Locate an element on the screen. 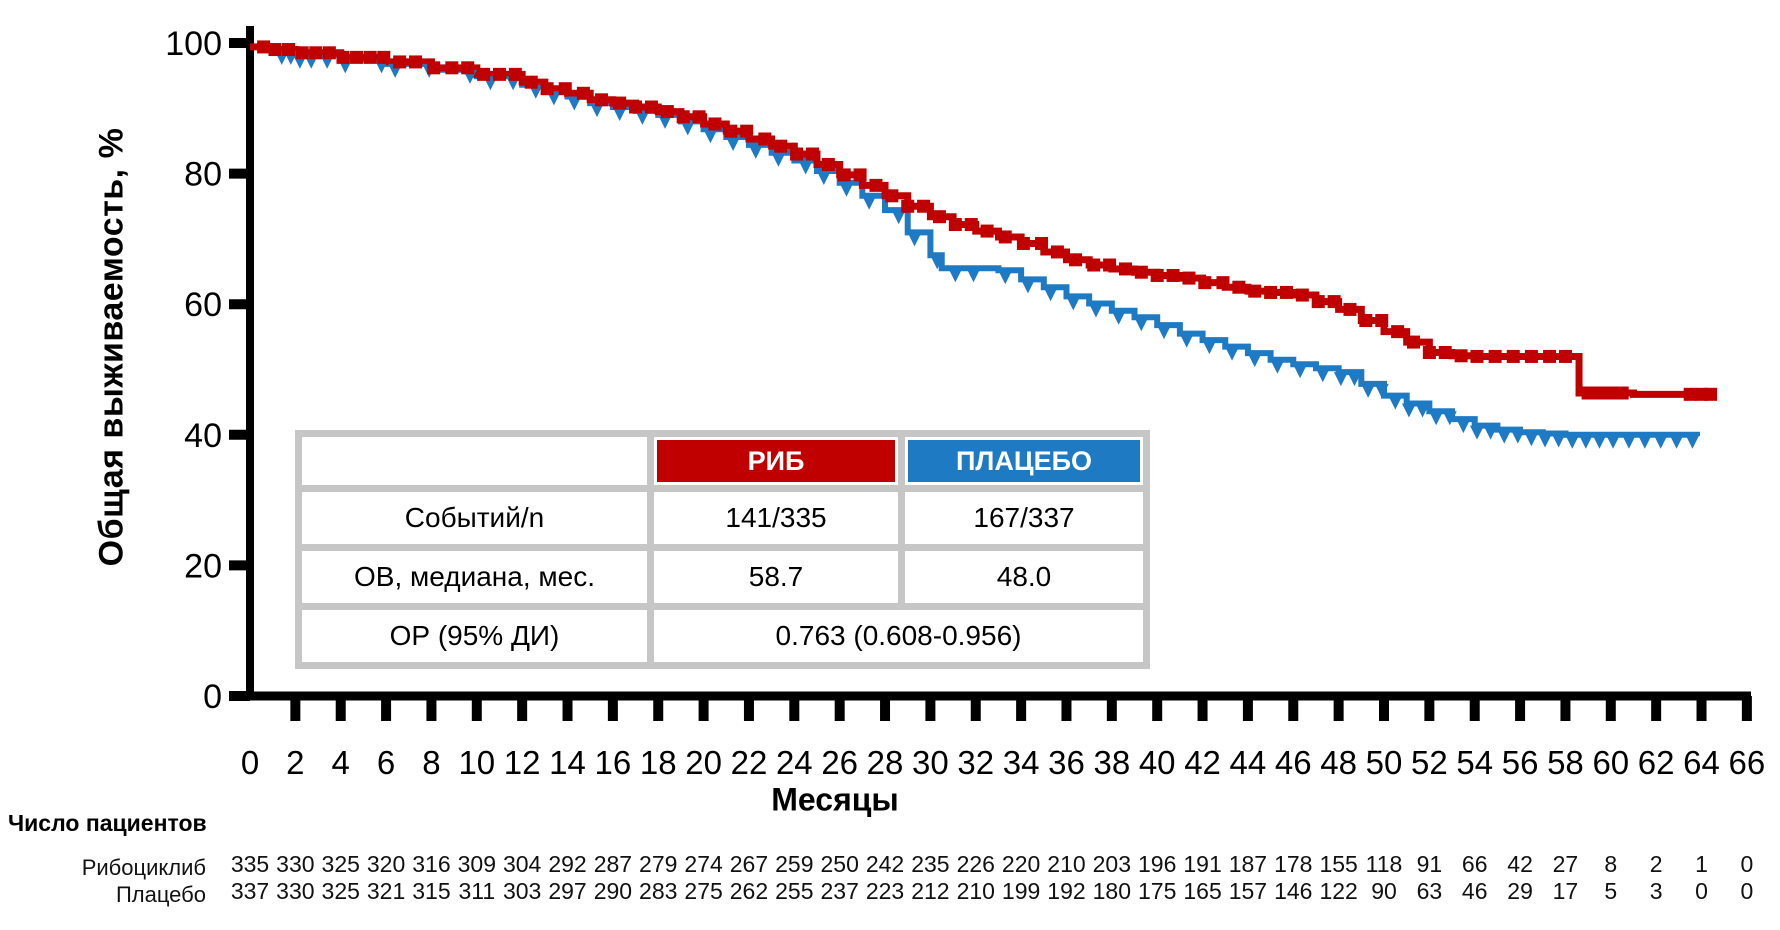  hr-row-label: ОР (95% ДИ) is located at coordinates (474, 636).